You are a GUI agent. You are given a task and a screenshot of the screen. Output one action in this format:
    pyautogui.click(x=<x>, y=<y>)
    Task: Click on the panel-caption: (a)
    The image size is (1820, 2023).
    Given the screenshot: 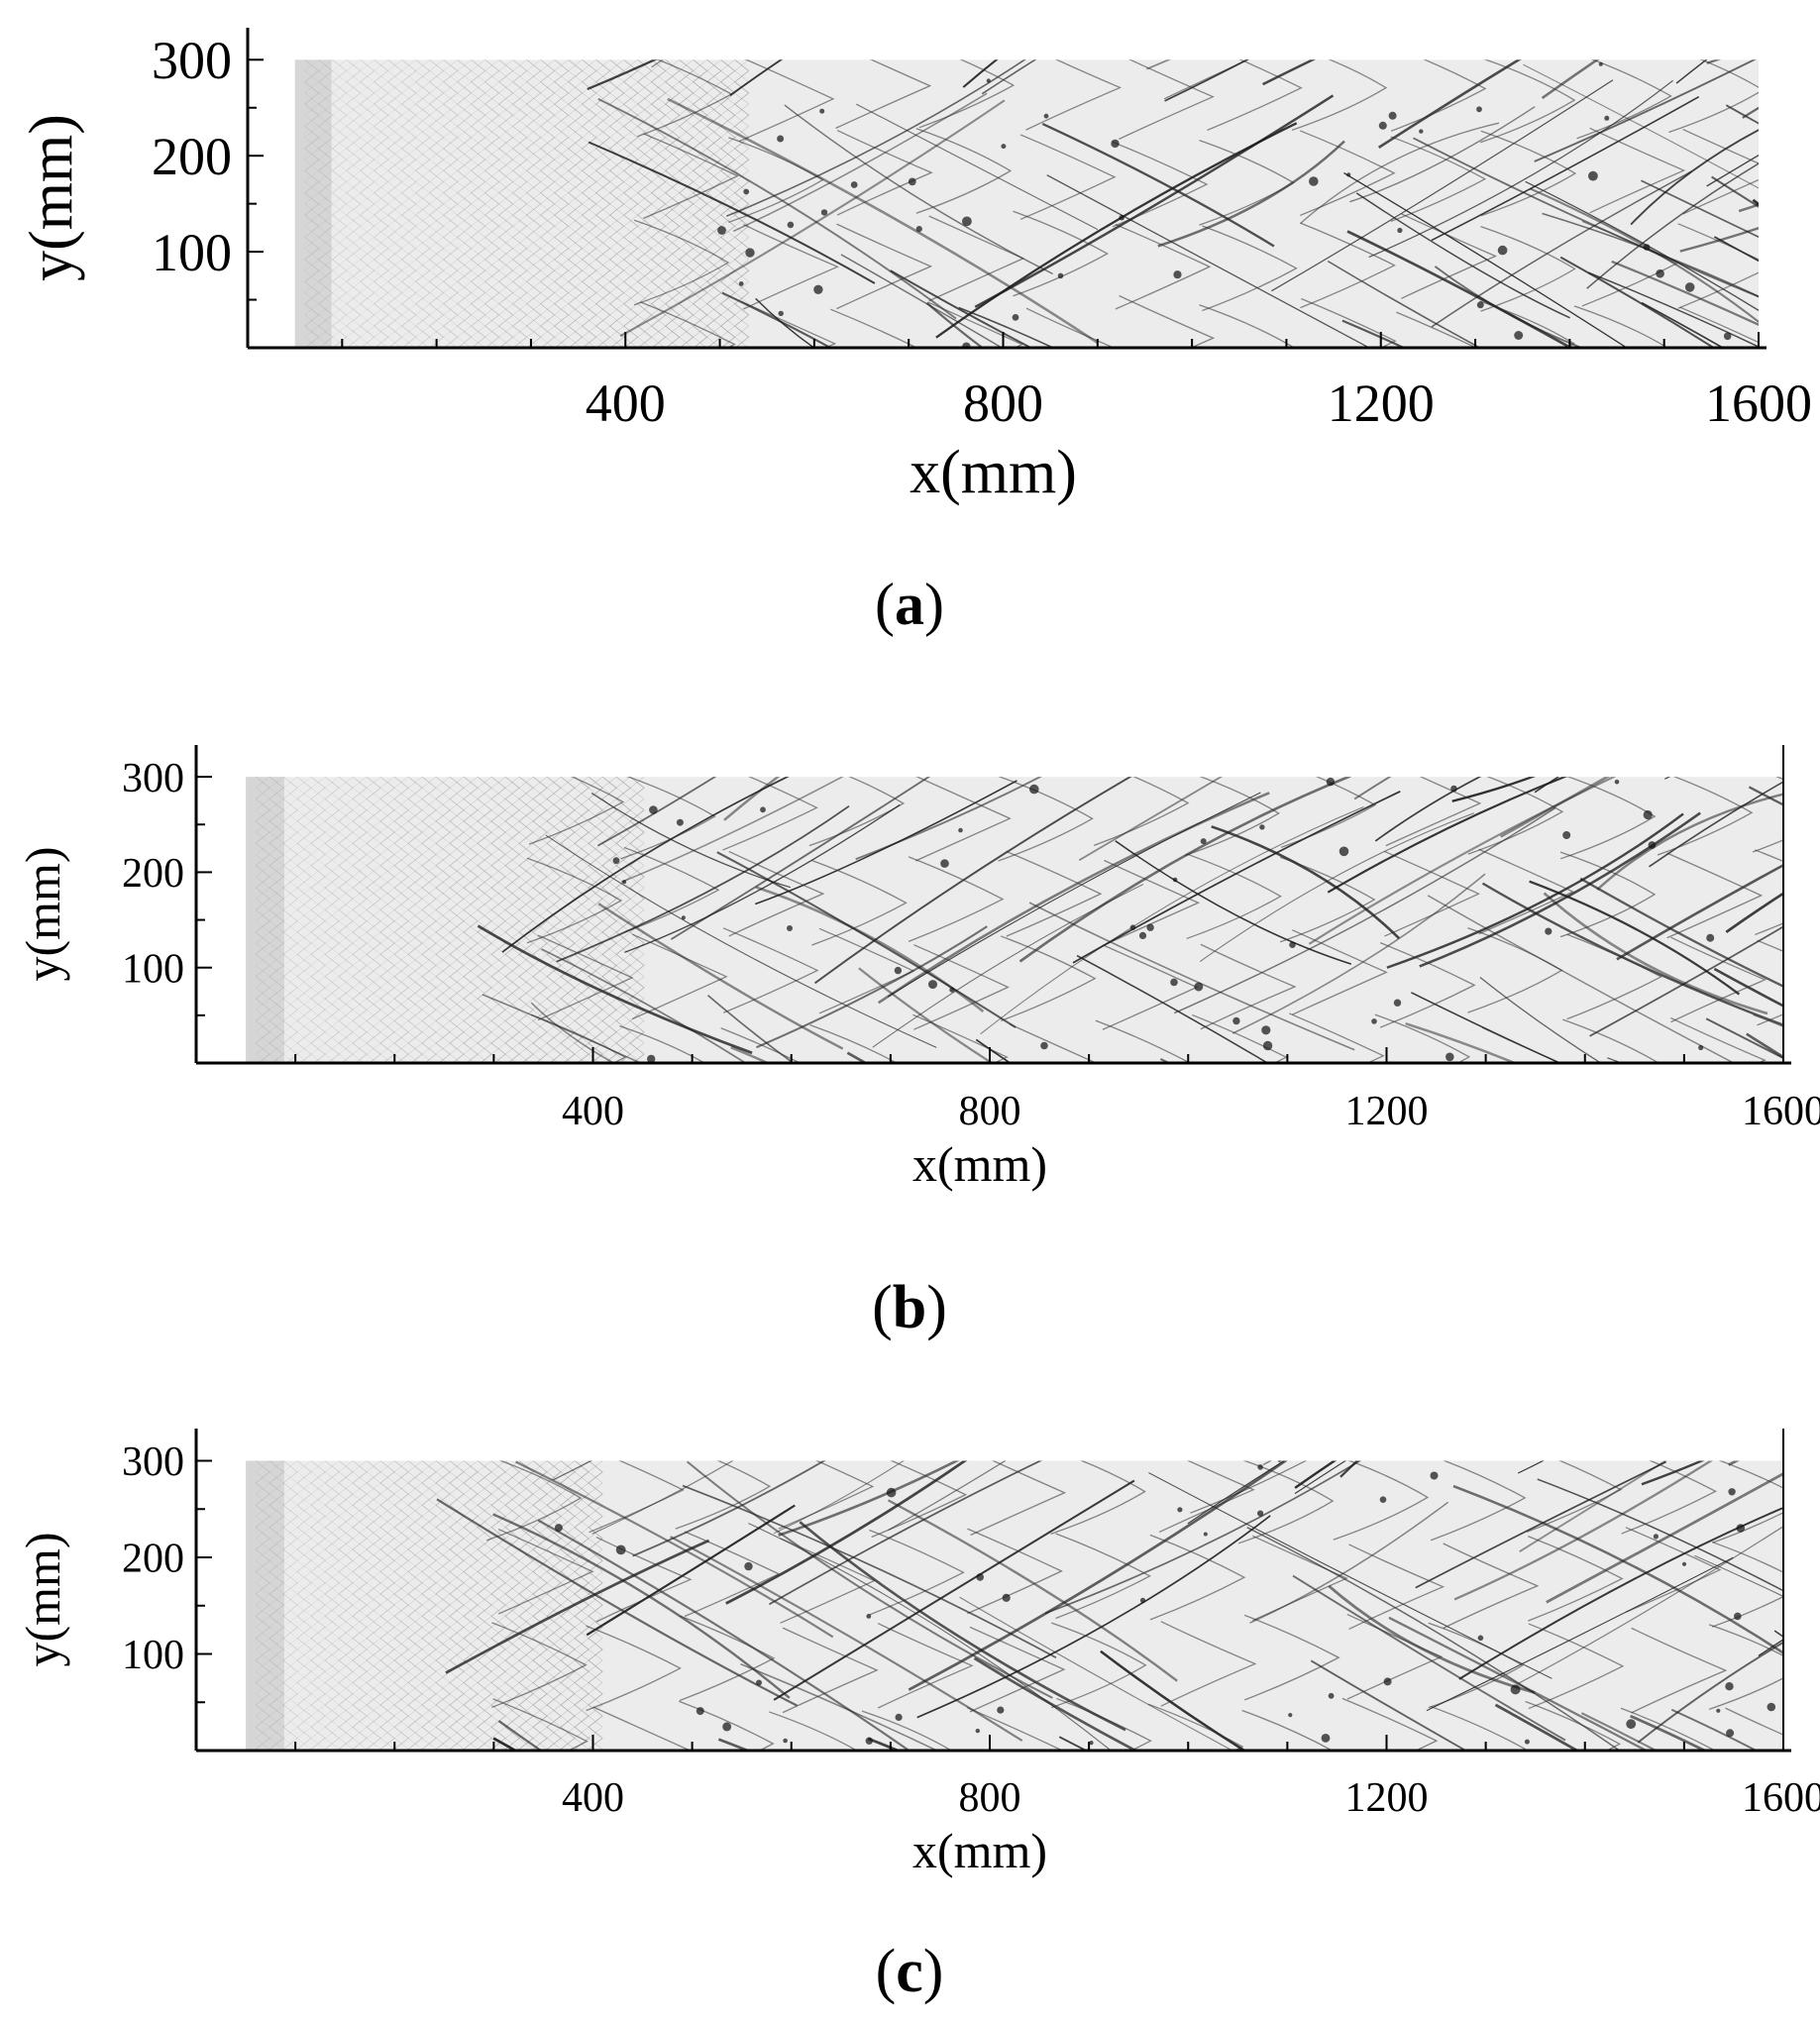 What is the action you would take?
    pyautogui.click(x=909, y=604)
    